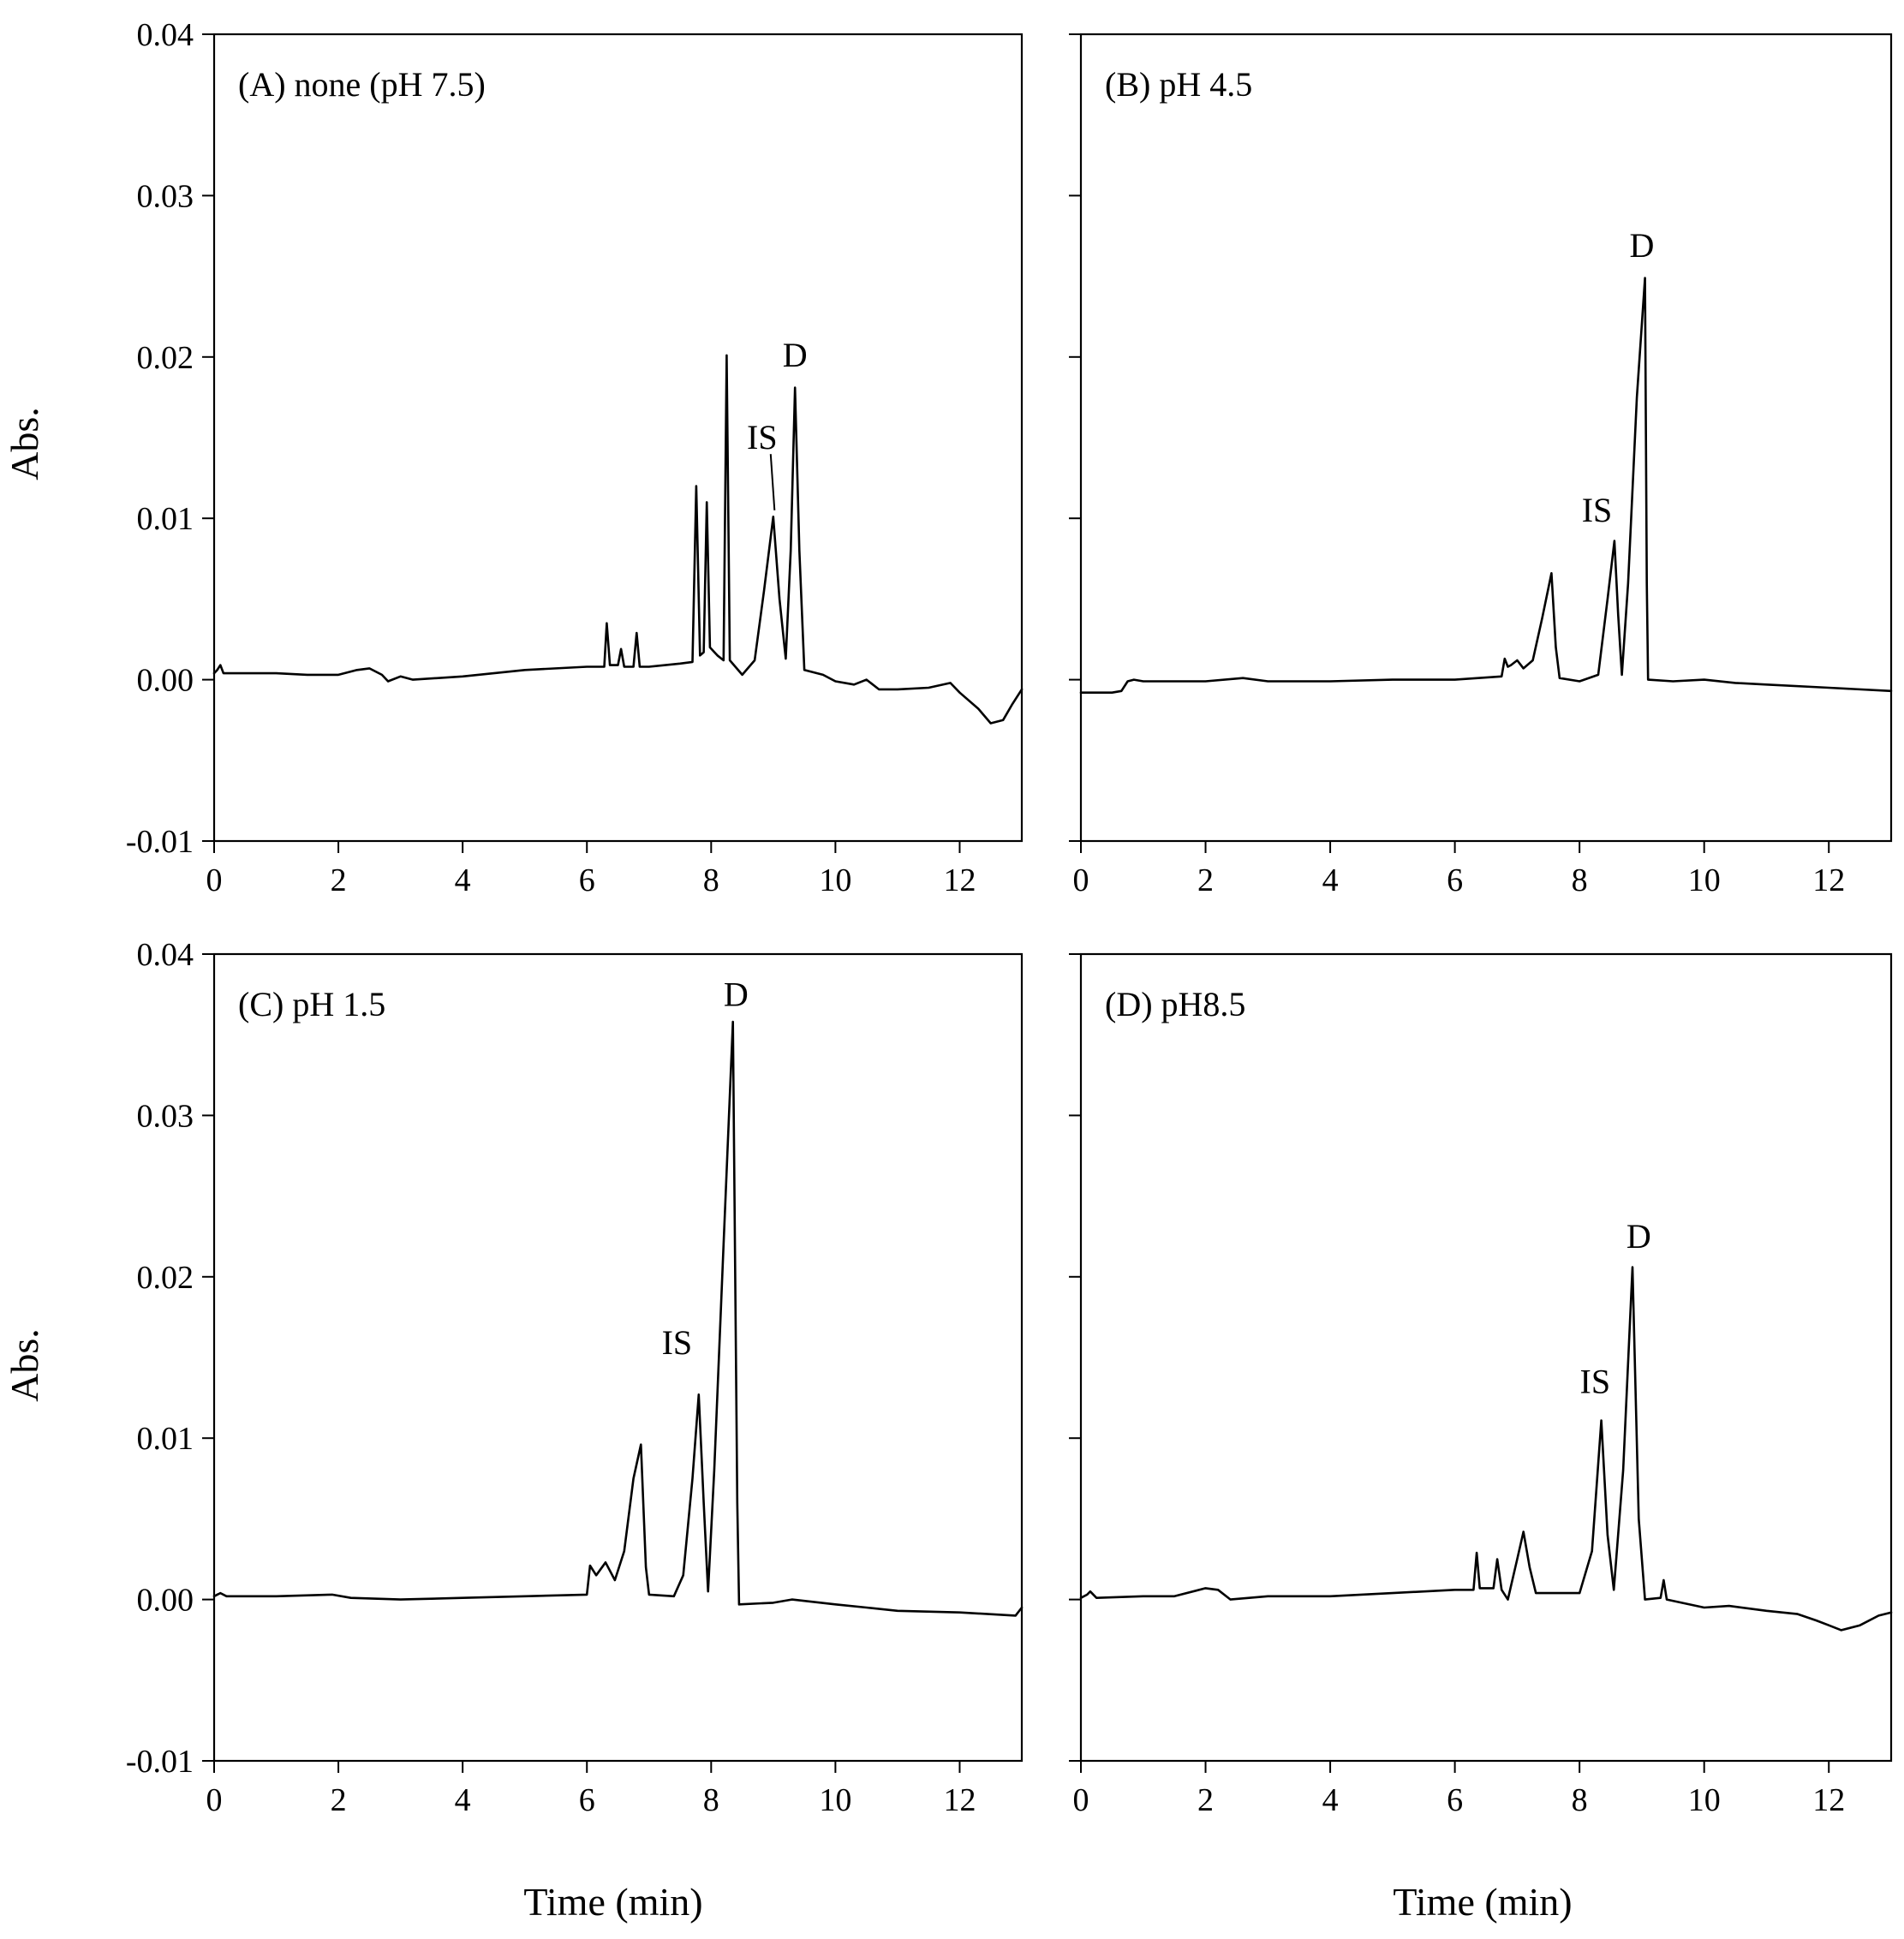 The image size is (1904, 1939). What do you see at coordinates (362, 84) in the screenshot?
I see `panel-label: (A) none (pH 7.5)` at bounding box center [362, 84].